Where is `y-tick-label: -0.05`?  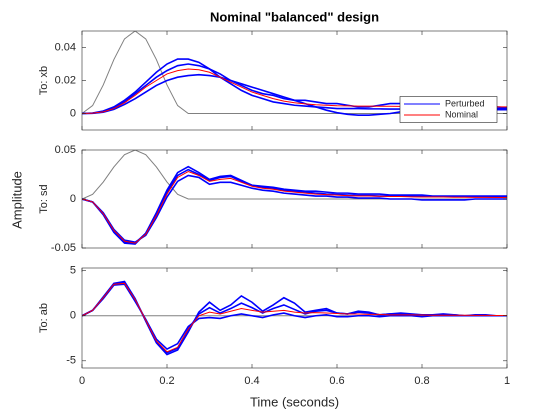
y-tick-label: -0.05 is located at coordinates (63, 248).